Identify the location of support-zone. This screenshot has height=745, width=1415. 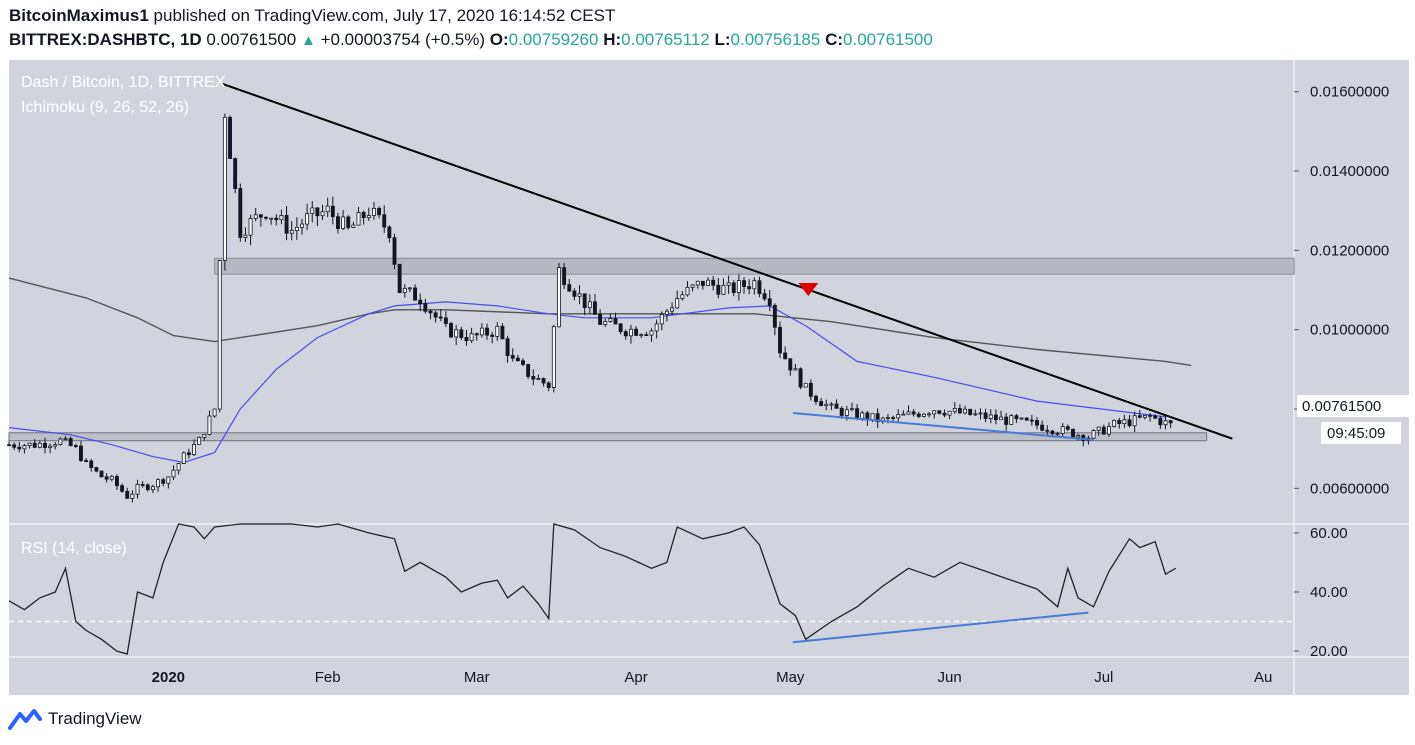
(608, 437).